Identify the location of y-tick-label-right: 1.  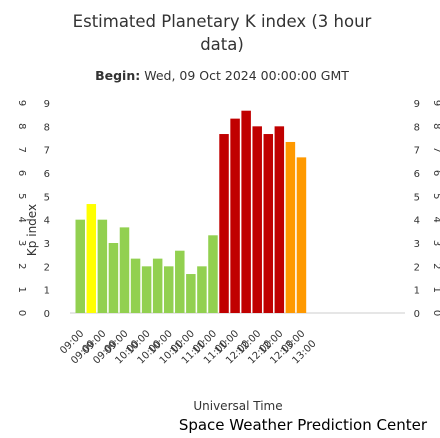
(417, 291).